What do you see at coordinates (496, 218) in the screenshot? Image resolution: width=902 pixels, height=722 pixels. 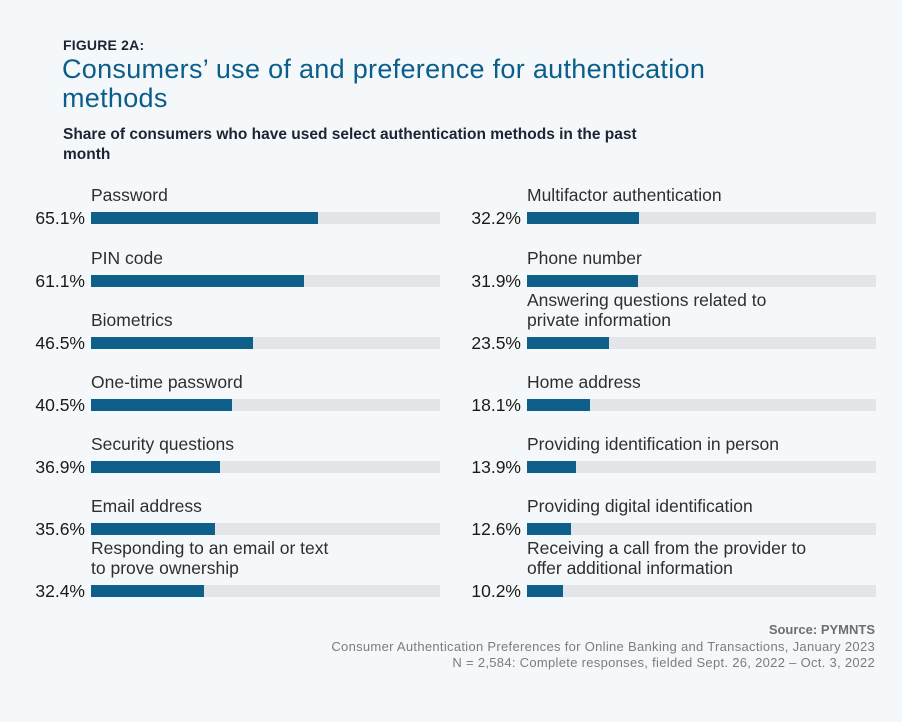 I see `value-label: 32.2%` at bounding box center [496, 218].